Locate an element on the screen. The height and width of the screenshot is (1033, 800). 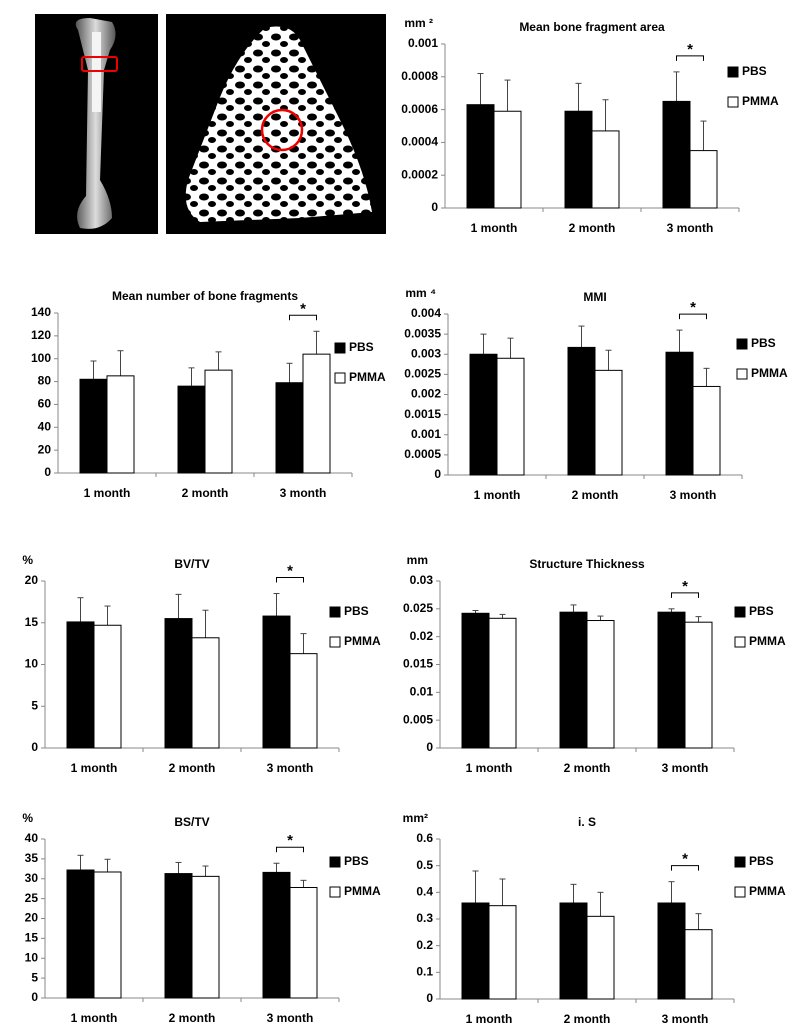
unit-label: mm is located at coordinates (417, 560).